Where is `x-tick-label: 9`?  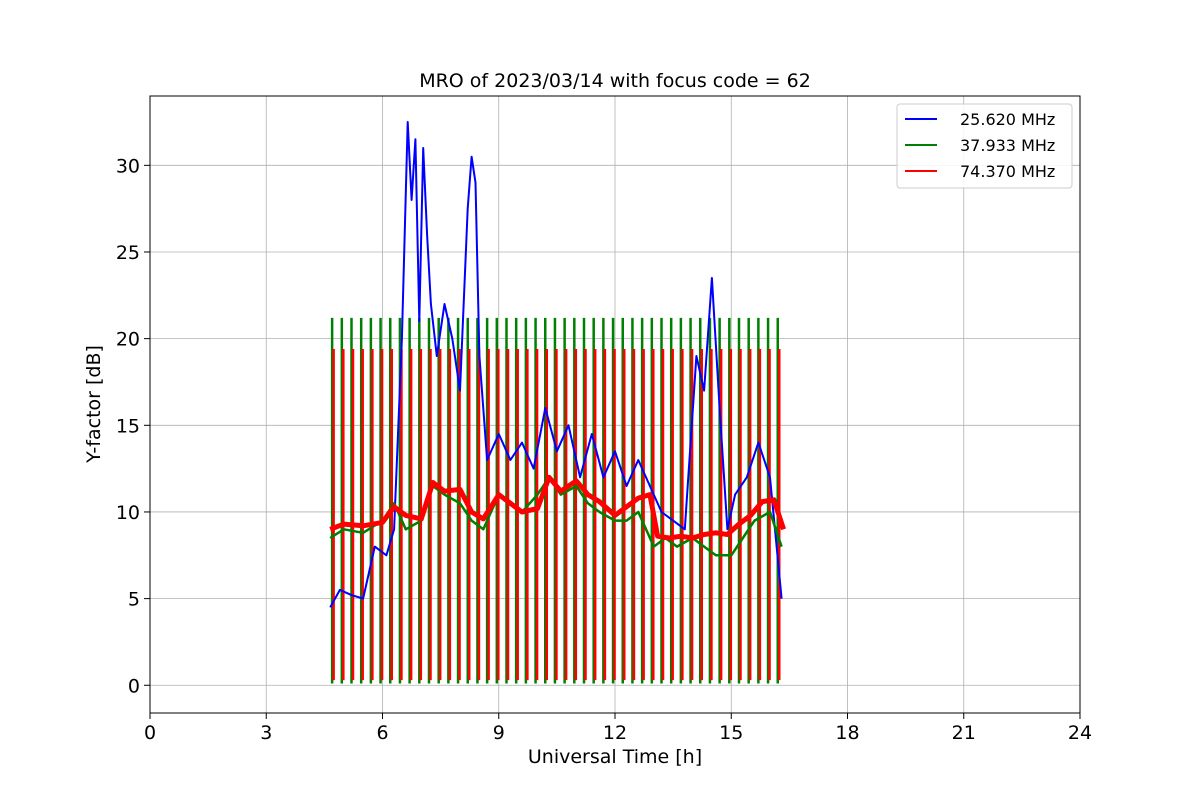 x-tick-label: 9 is located at coordinates (499, 733).